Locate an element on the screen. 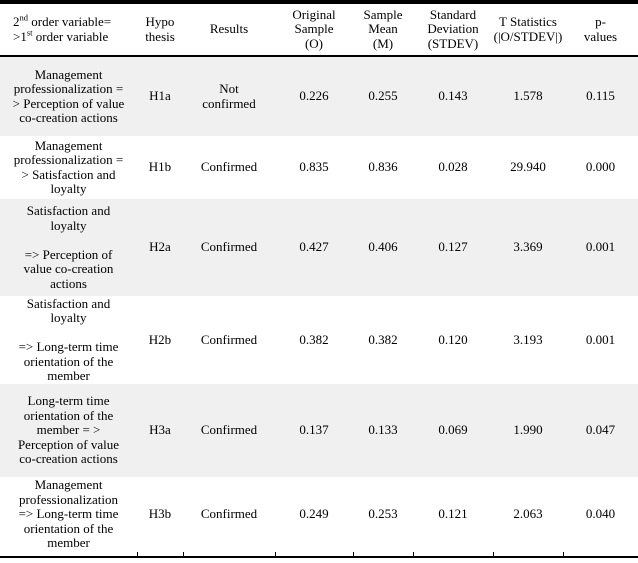 The image size is (638, 563). header-variable-line2: >1st order variable is located at coordinates (75, 36).